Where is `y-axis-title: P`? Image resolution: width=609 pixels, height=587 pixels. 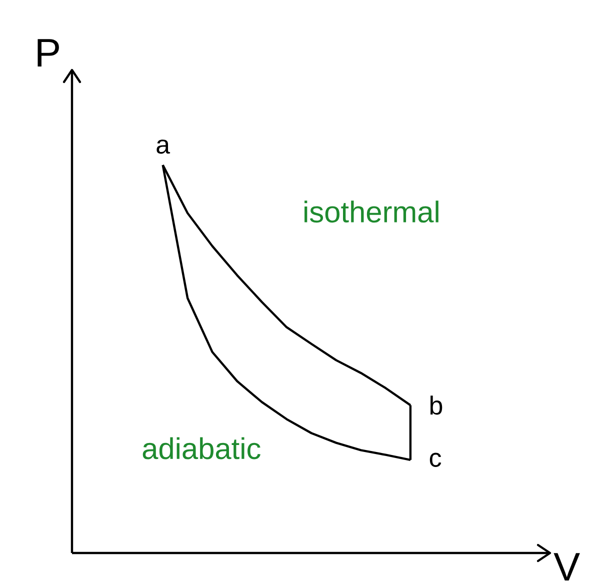
y-axis-title: P is located at coordinates (48, 52).